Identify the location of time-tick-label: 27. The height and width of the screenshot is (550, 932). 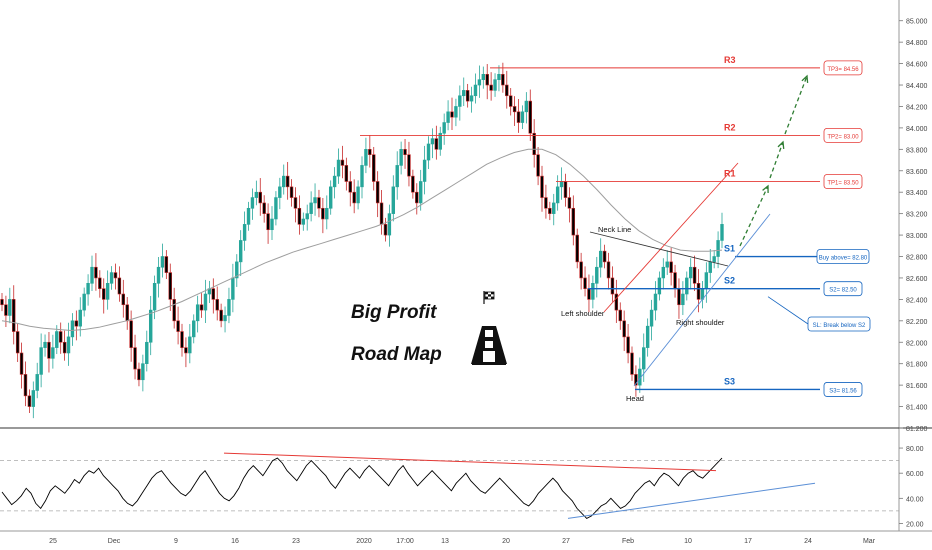
(566, 541).